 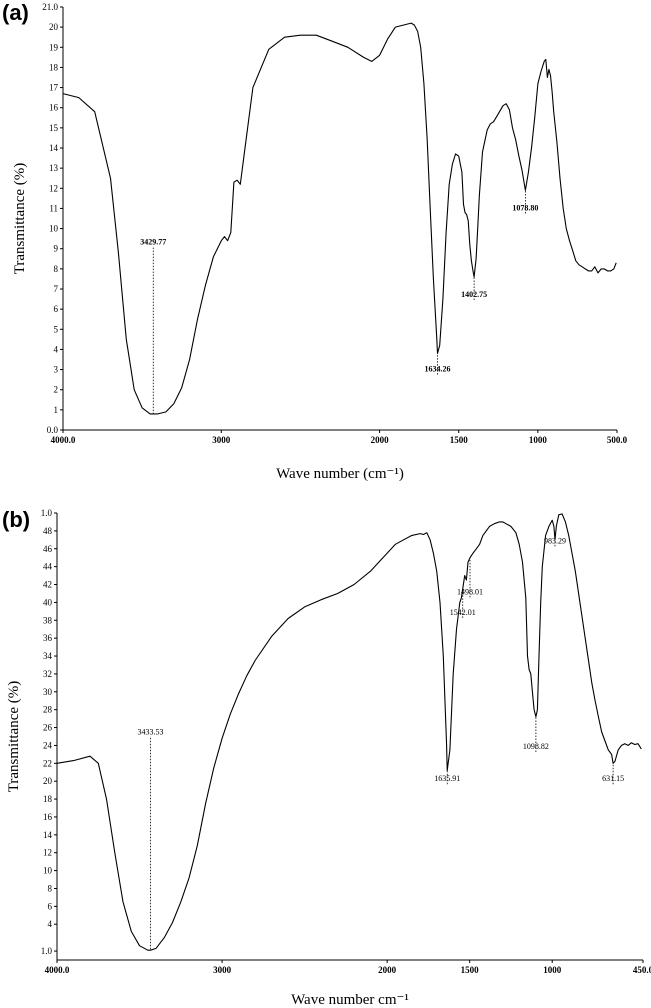 What do you see at coordinates (56, 329) in the screenshot?
I see `y-tick-label: 5` at bounding box center [56, 329].